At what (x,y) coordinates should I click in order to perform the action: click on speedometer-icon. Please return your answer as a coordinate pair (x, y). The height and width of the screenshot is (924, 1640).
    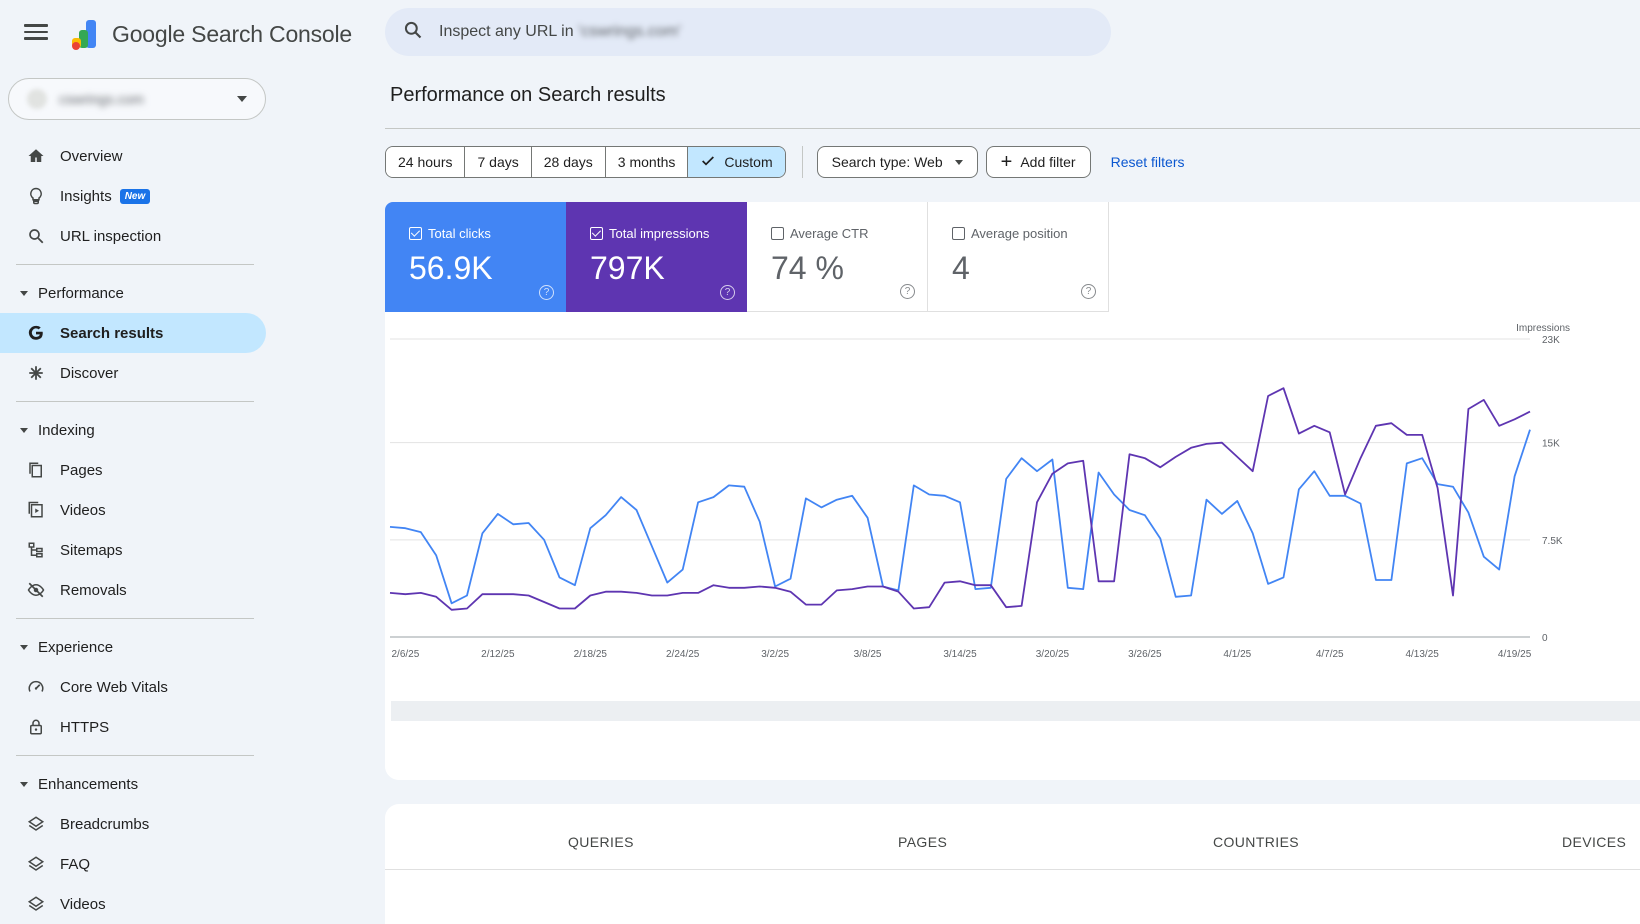
    Looking at the image, I should click on (36, 687).